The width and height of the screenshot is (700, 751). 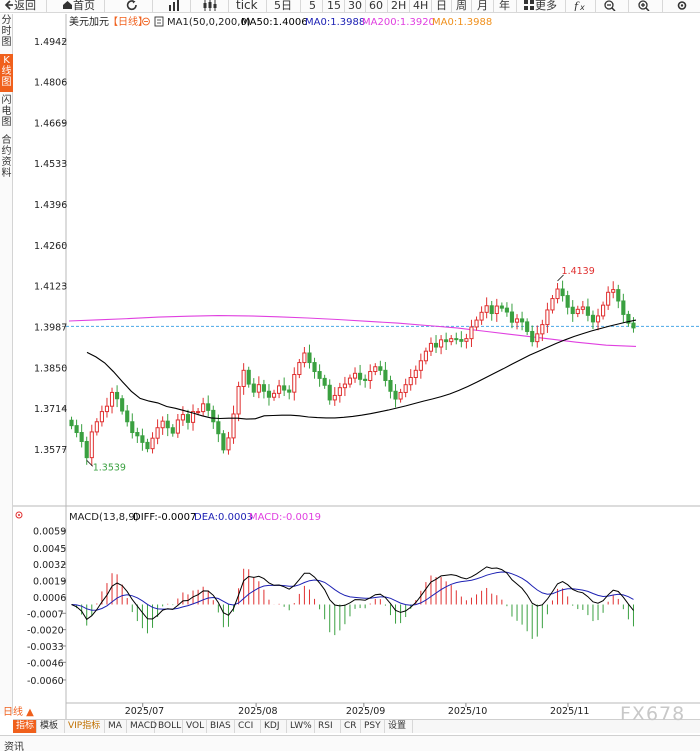 What do you see at coordinates (49, 598) in the screenshot?
I see `macd-y-tick-label: 0.0006` at bounding box center [49, 598].